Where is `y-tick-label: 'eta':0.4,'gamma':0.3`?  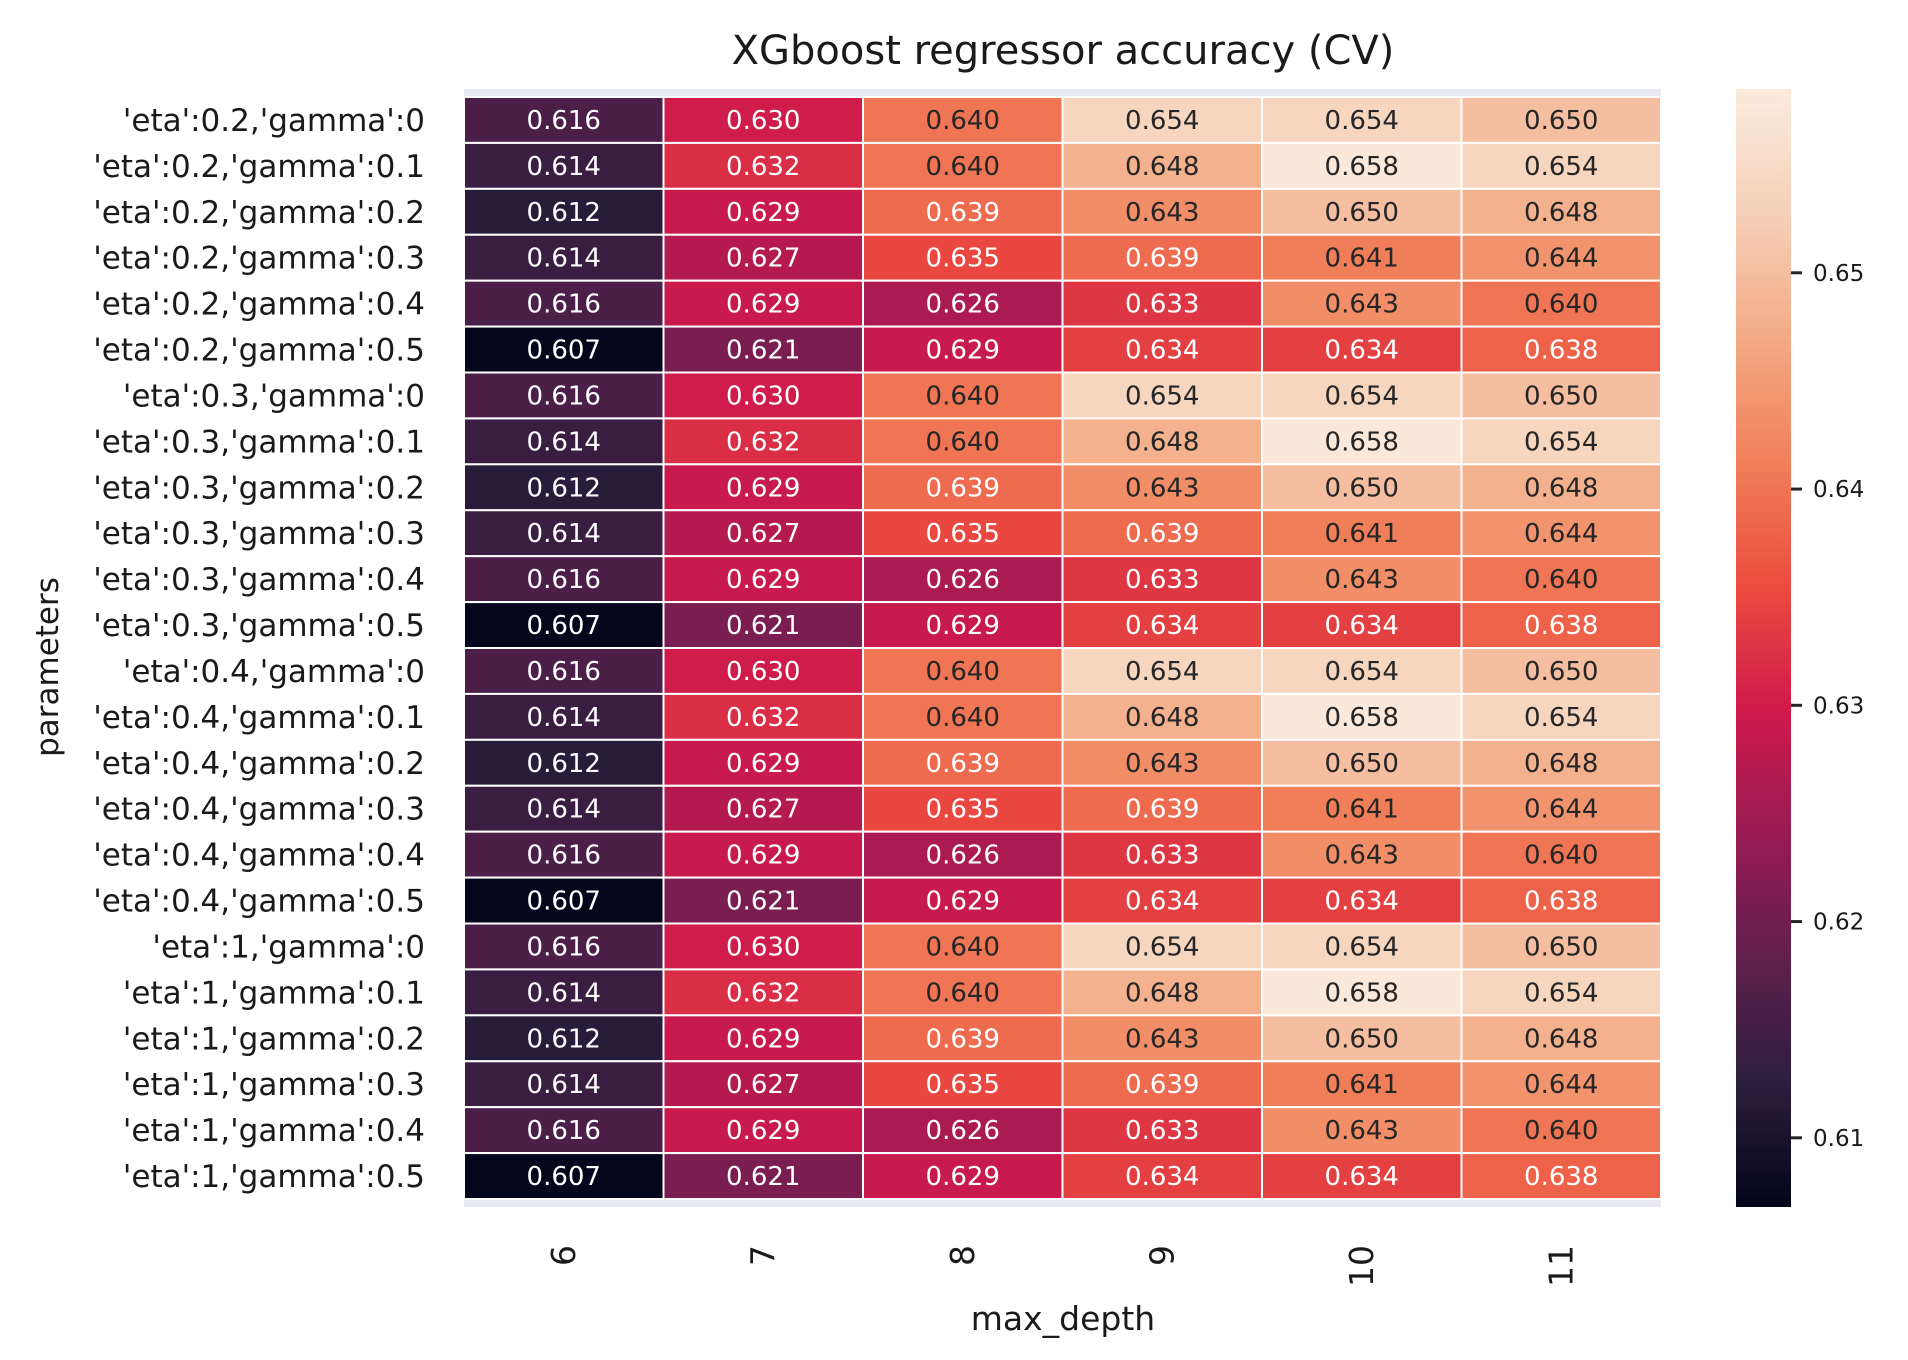
y-tick-label: 'eta':0.4,'gamma':0.3 is located at coordinates (259, 810).